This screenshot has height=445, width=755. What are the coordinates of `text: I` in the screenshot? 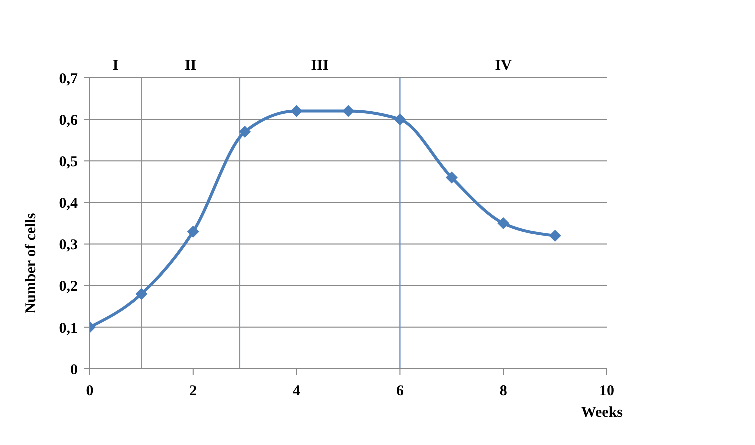 It's located at (115, 66).